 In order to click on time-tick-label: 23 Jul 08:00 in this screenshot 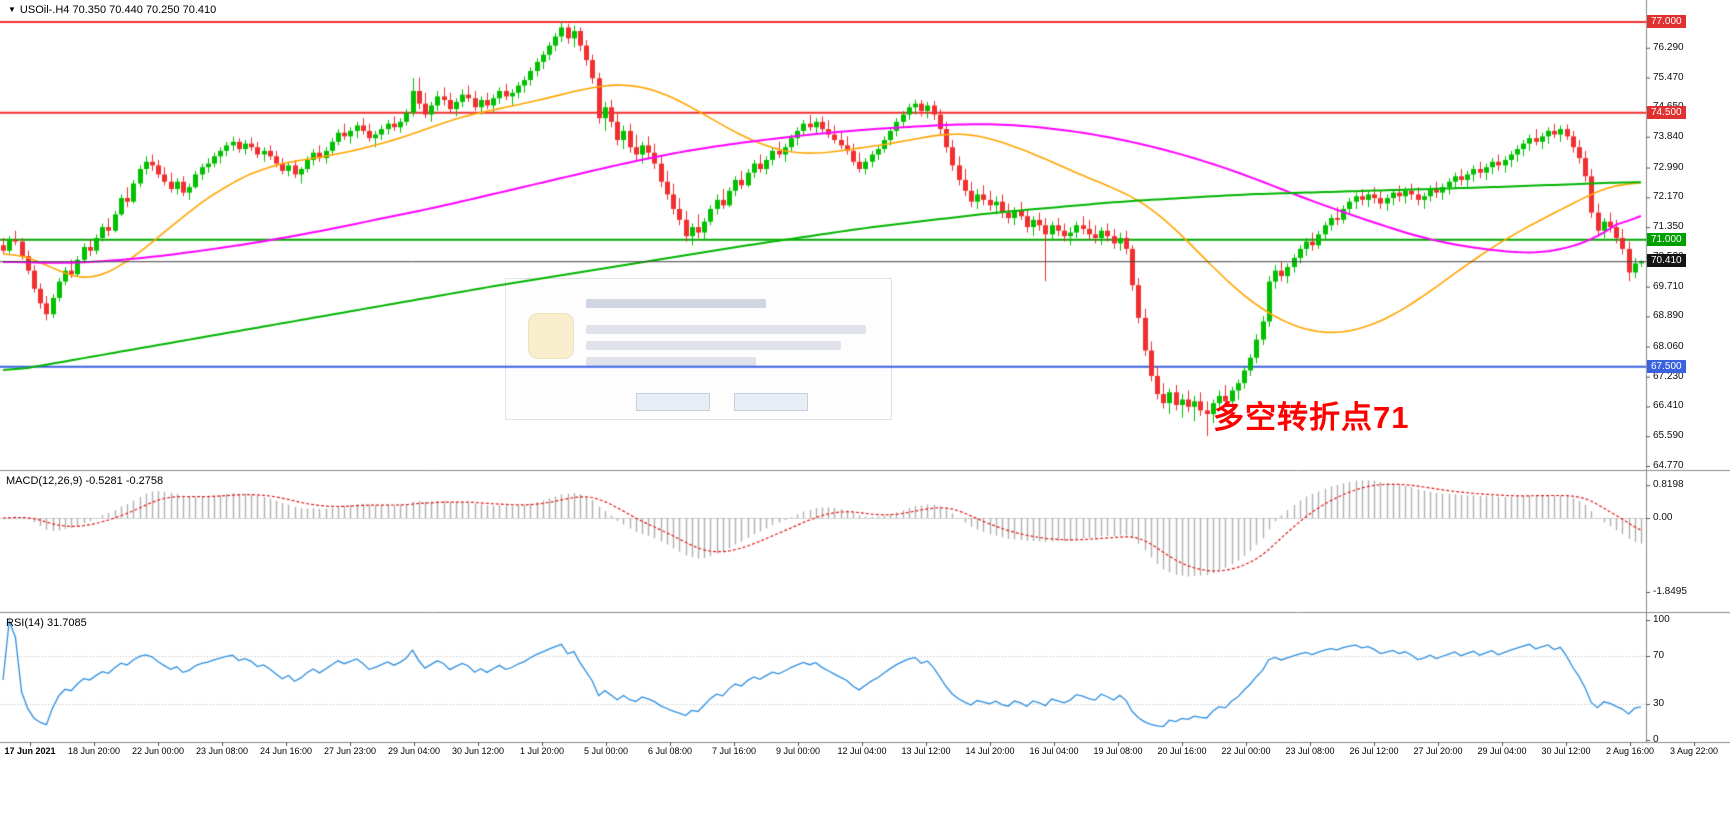, I will do `click(1310, 751)`.